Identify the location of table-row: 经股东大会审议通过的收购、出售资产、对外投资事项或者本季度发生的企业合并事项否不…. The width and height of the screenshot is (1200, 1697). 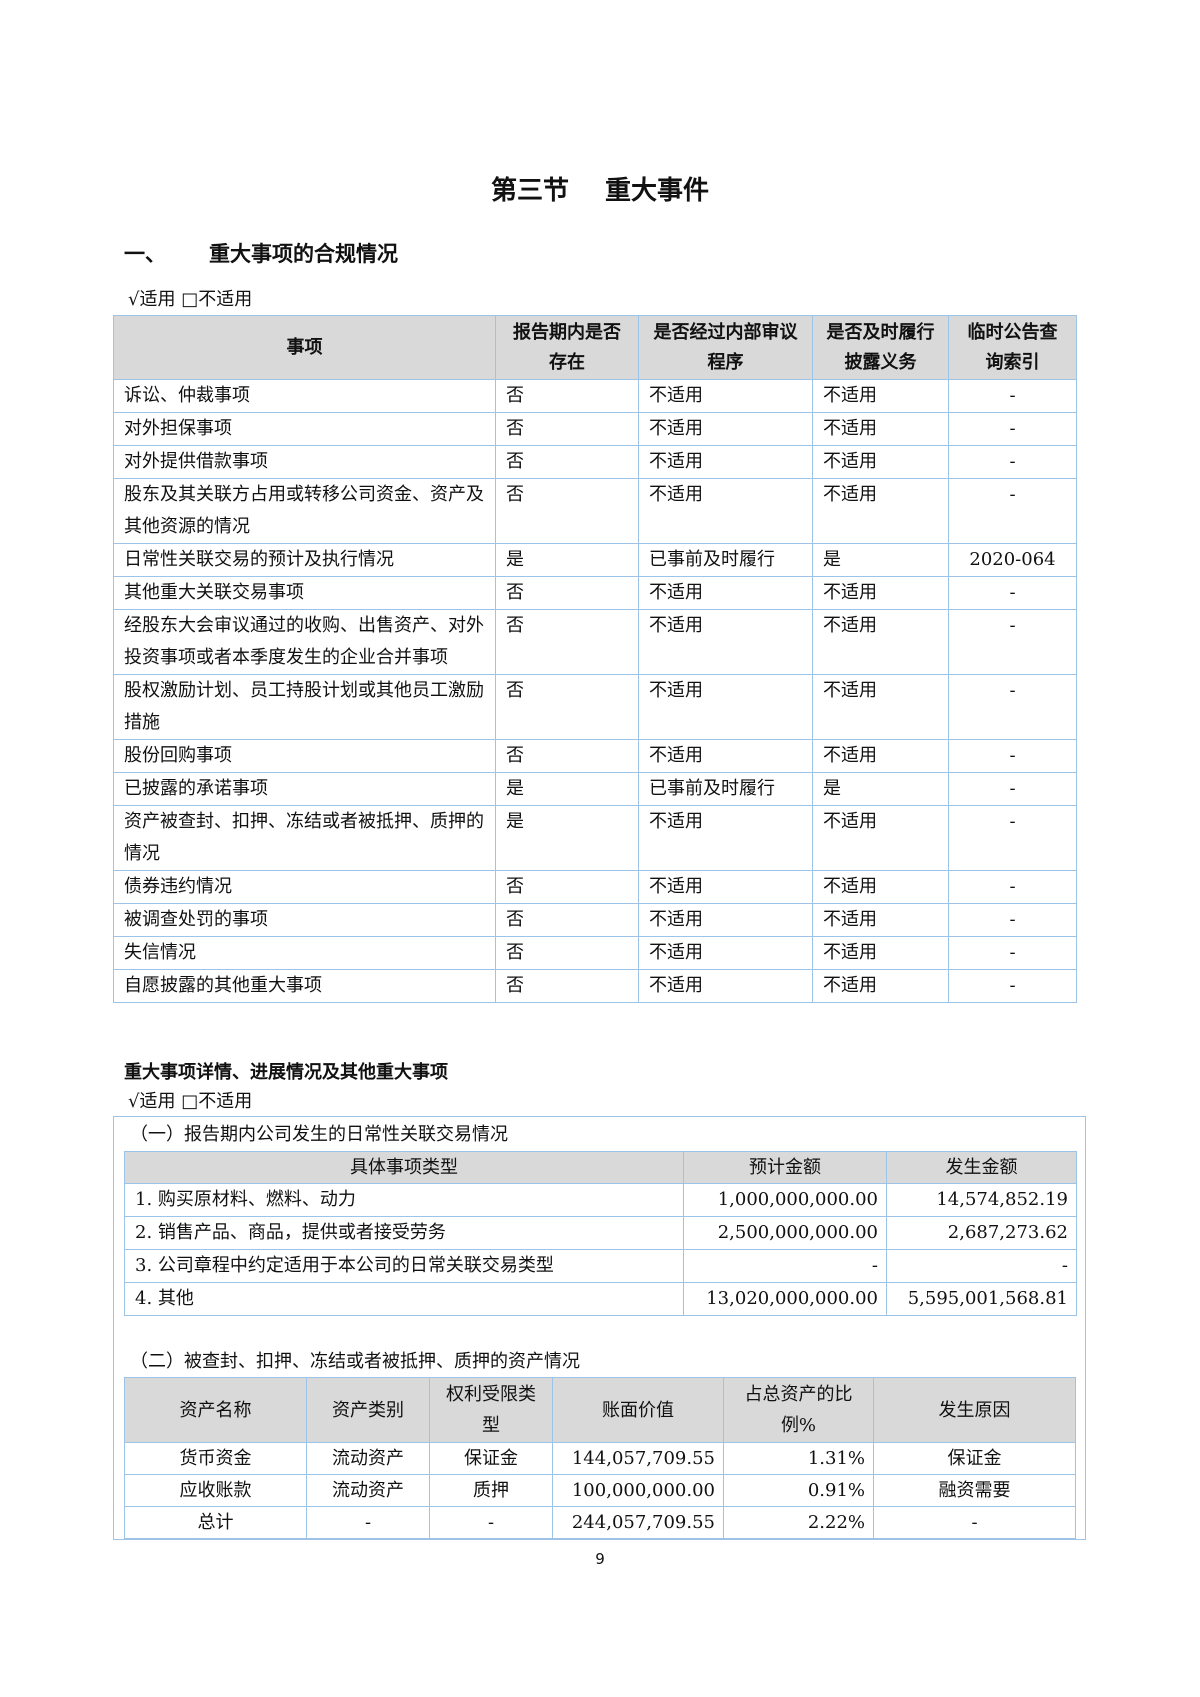
(595, 642).